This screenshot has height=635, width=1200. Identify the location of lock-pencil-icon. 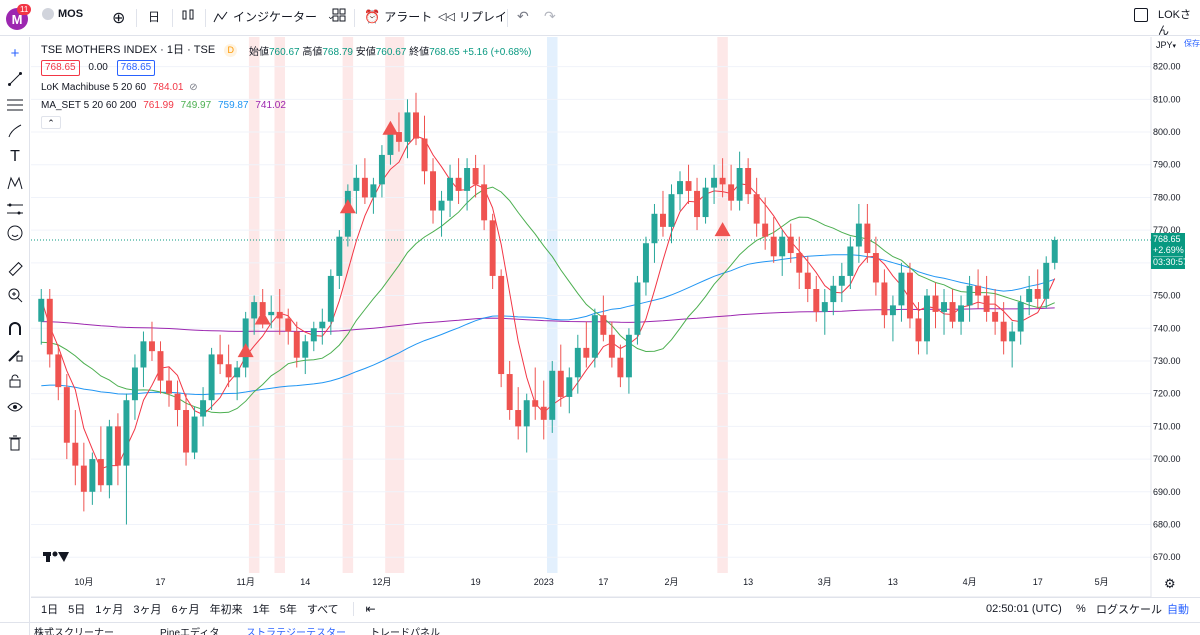
(15, 355).